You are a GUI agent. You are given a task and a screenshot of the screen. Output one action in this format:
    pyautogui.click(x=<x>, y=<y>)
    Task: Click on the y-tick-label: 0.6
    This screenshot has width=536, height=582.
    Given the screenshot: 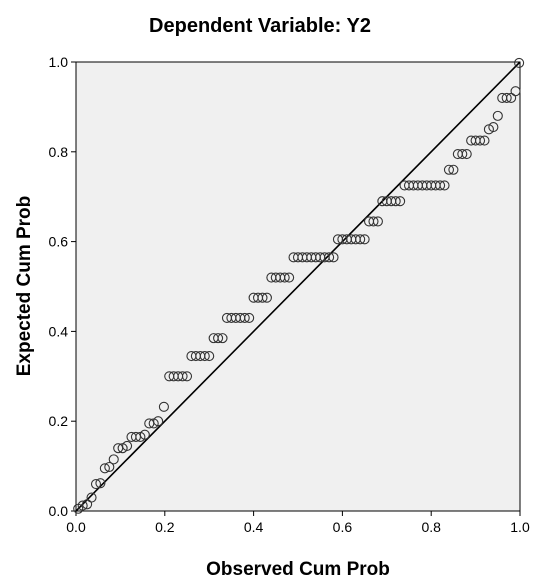 What is the action you would take?
    pyautogui.click(x=59, y=242)
    